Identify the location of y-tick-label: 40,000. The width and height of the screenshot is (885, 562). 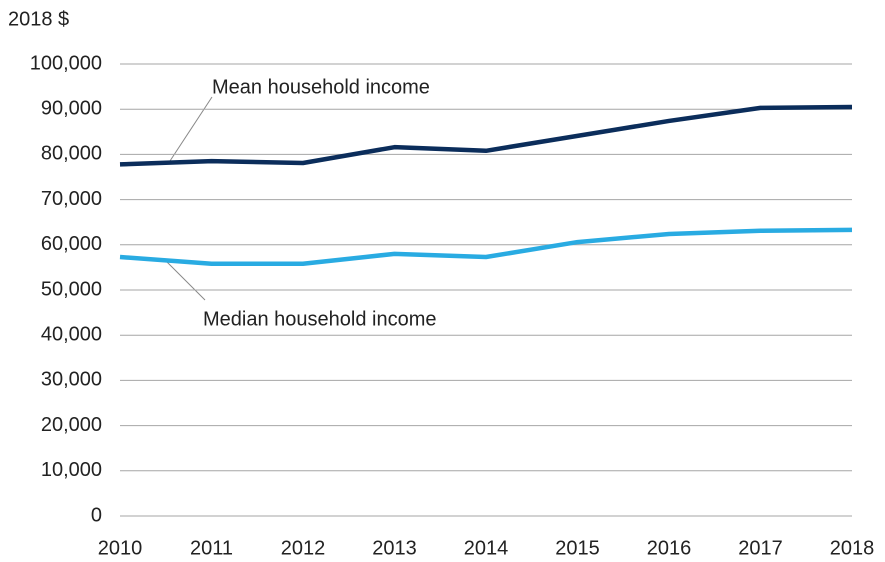
(71, 334).